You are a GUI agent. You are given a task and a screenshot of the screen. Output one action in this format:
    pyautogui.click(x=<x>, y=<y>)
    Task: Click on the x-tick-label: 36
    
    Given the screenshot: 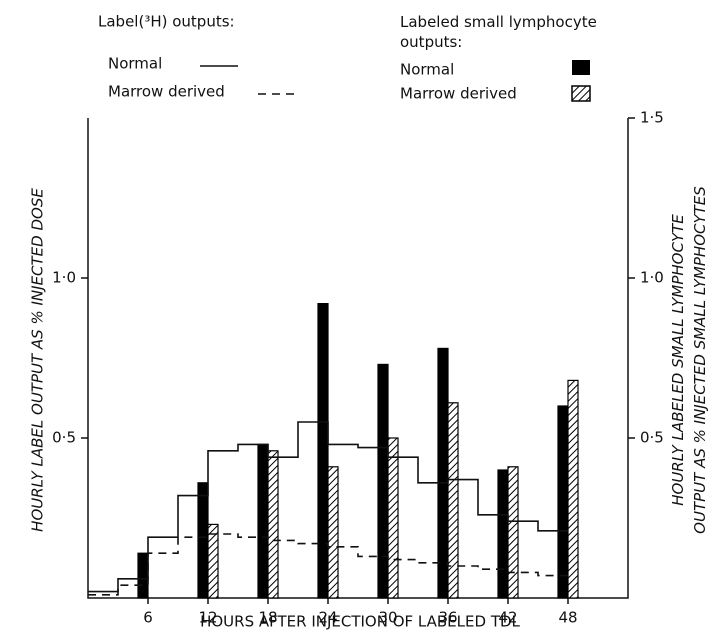 What is the action you would take?
    pyautogui.click(x=447, y=618)
    